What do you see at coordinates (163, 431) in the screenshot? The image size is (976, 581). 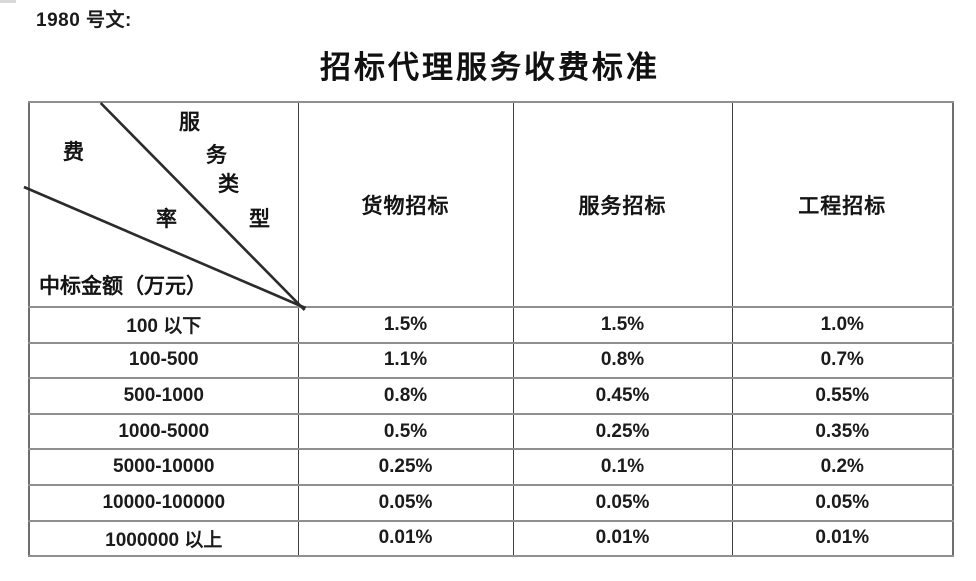 I see `amount-range-cell: 1000-5000` at bounding box center [163, 431].